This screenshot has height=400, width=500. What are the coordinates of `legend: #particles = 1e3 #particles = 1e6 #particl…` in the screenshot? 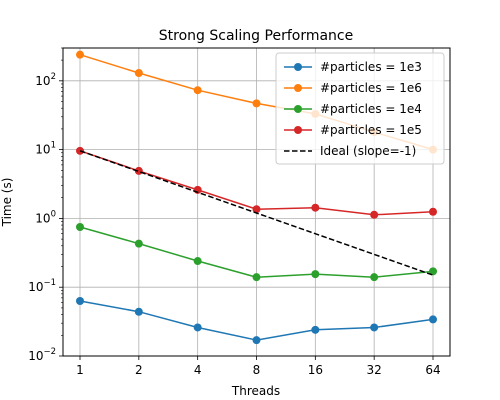 It's located at (360, 108).